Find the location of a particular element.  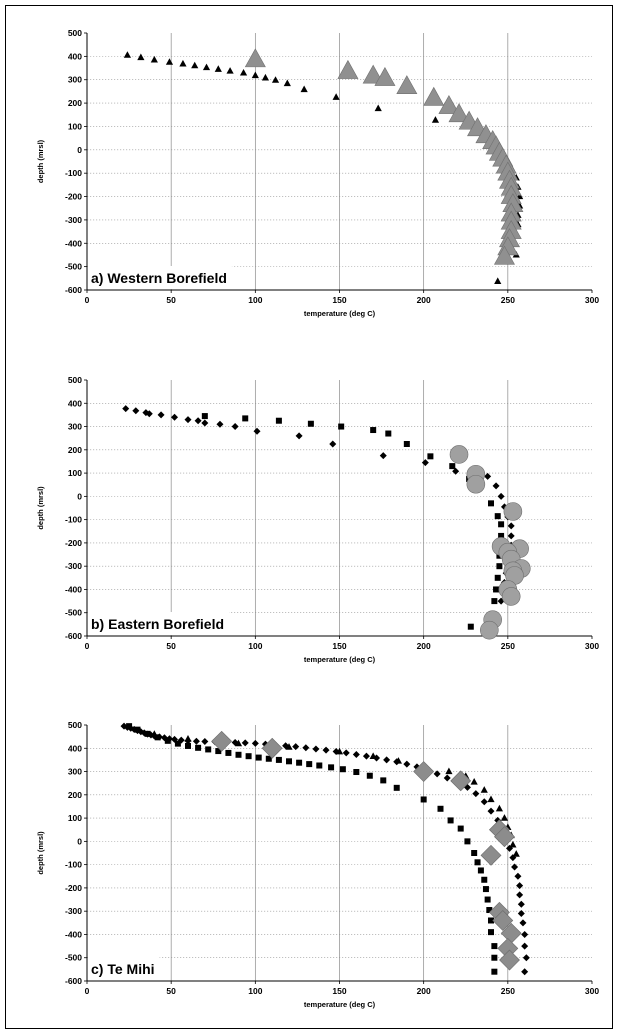

y-tick-label: 0 is located at coordinates (79, 496).